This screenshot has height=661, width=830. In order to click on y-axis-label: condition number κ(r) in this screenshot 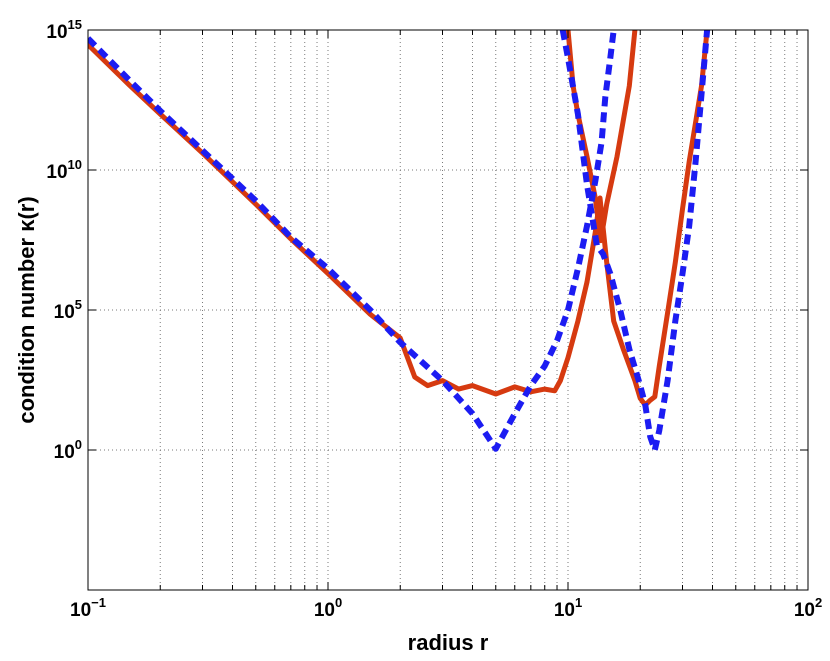, I will do `click(26, 309)`.